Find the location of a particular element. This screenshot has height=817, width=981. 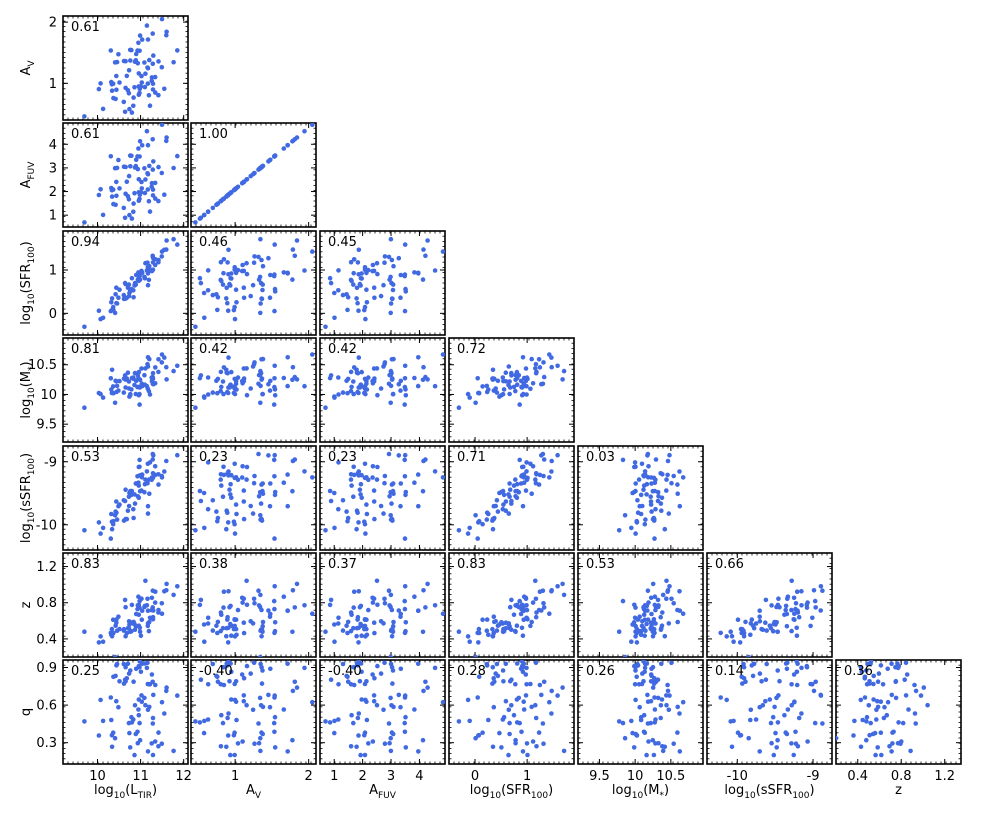

correlation-label: 0.23 is located at coordinates (213, 457).